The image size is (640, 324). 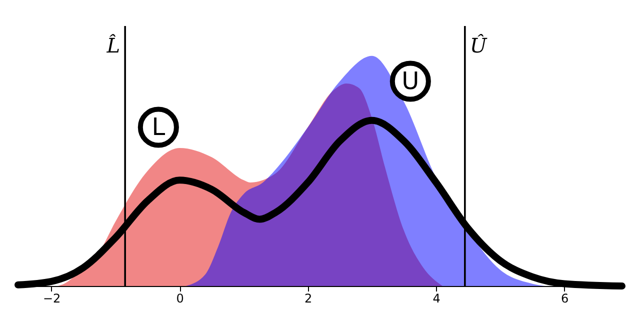 I want to click on x-tick-label: −2, so click(x=51, y=299).